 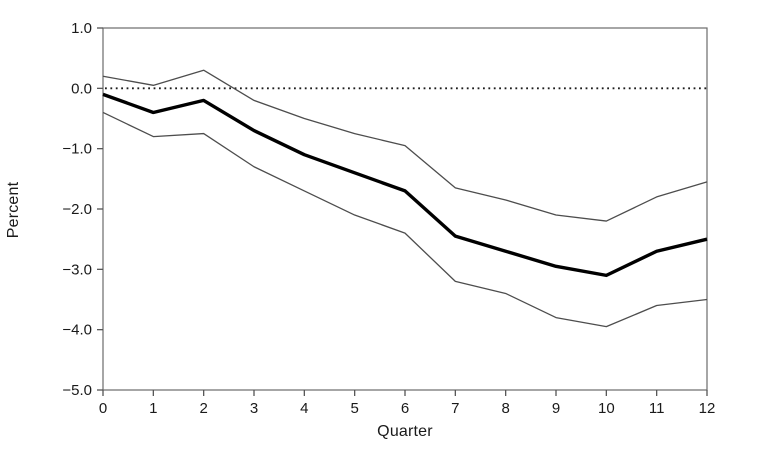 What do you see at coordinates (77, 209) in the screenshot?
I see `y-axis-tick-label: −2.0` at bounding box center [77, 209].